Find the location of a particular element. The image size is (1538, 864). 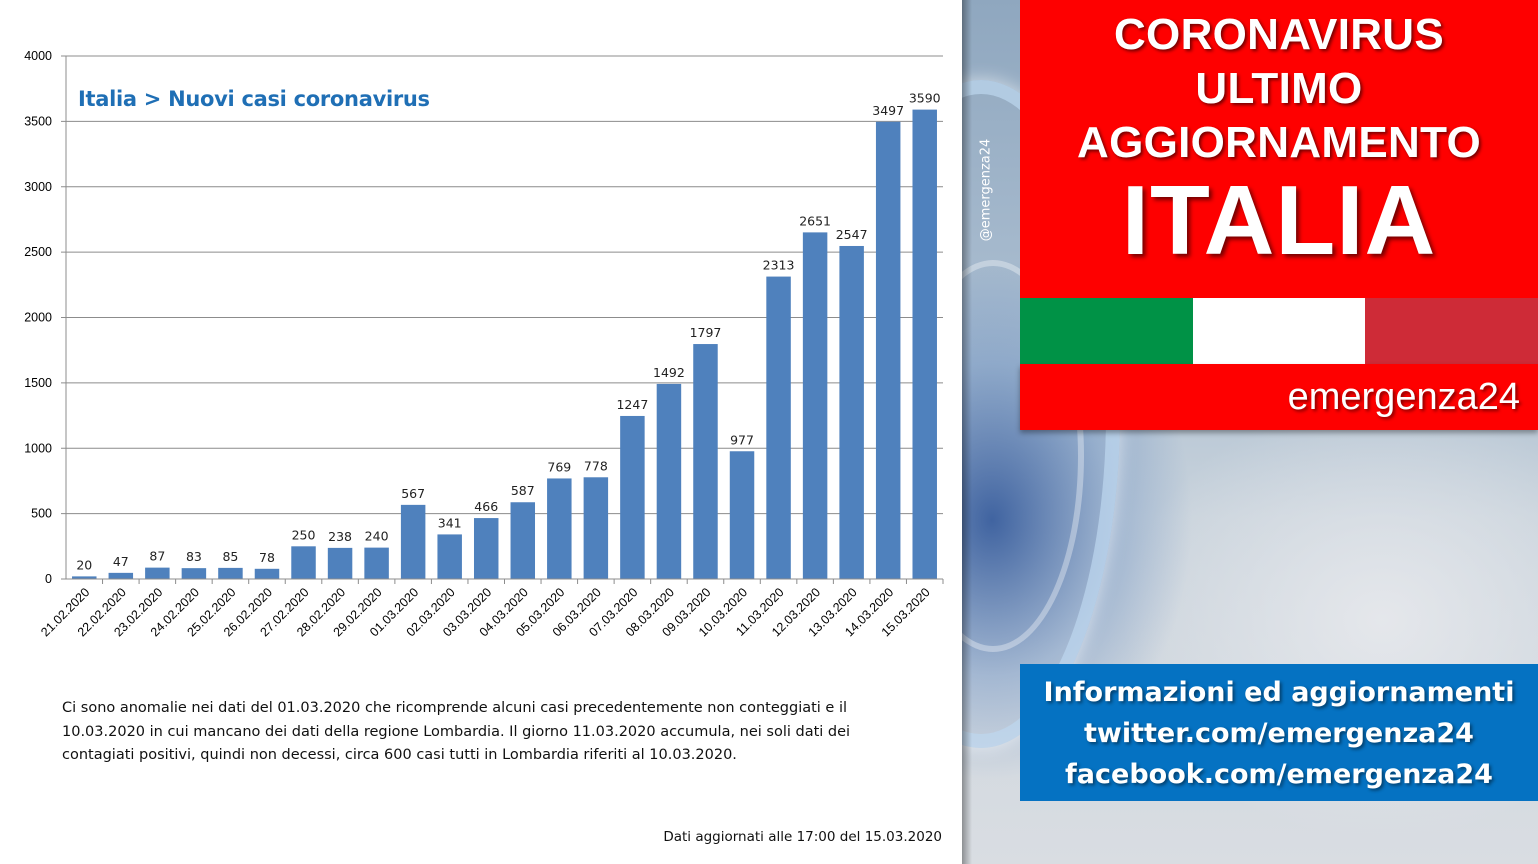

data-label: 85 is located at coordinates (230, 556).